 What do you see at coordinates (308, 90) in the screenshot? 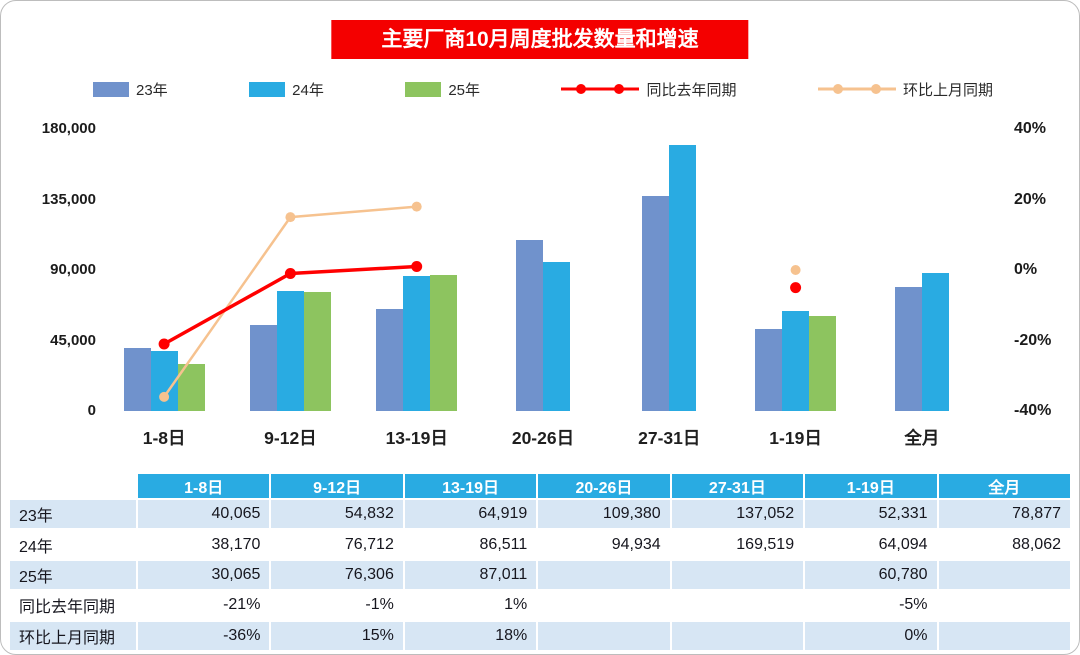
I see `legend-label: 24年` at bounding box center [308, 90].